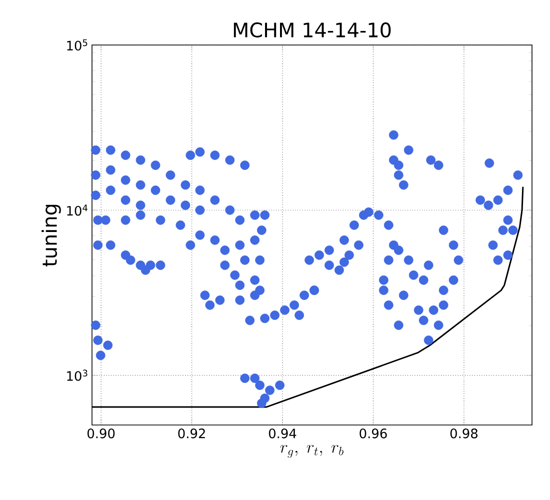  What do you see at coordinates (312, 30) in the screenshot?
I see `chart-title: MCHM 14-14-10` at bounding box center [312, 30].